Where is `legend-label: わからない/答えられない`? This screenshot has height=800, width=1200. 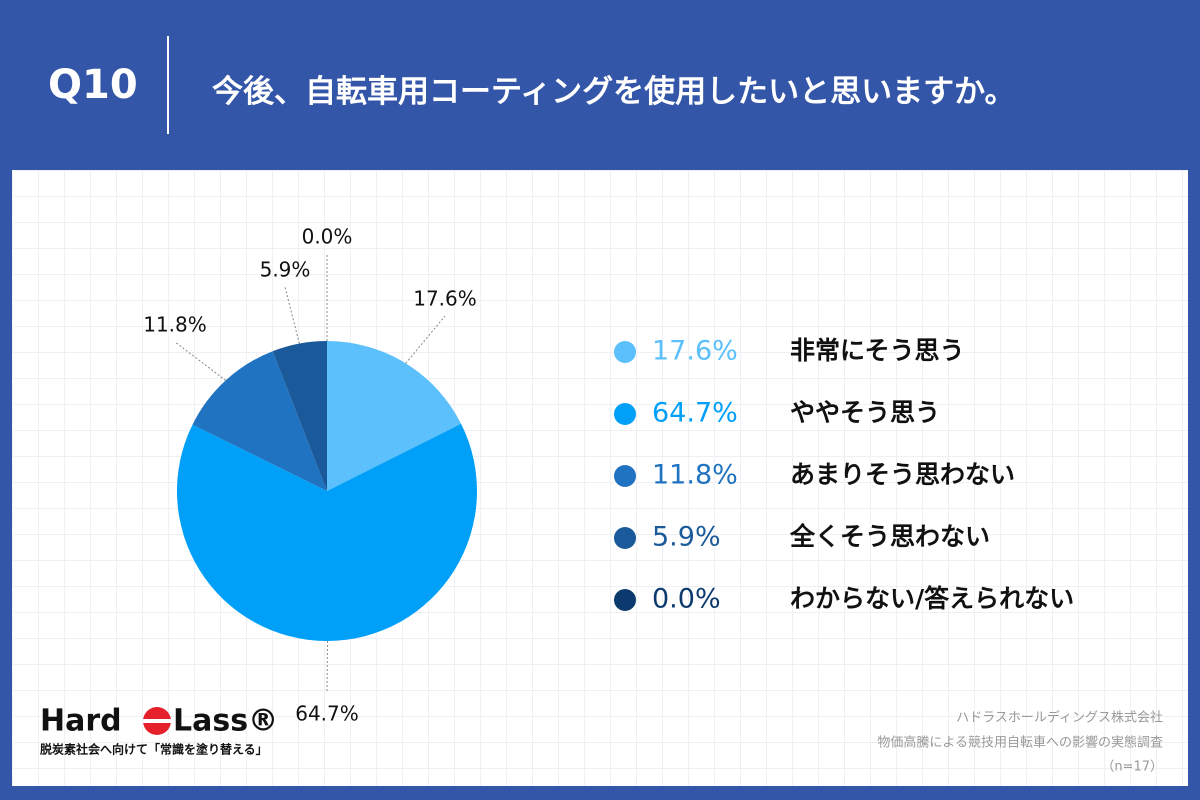
legend-label: わからない/答えられない is located at coordinates (932, 598).